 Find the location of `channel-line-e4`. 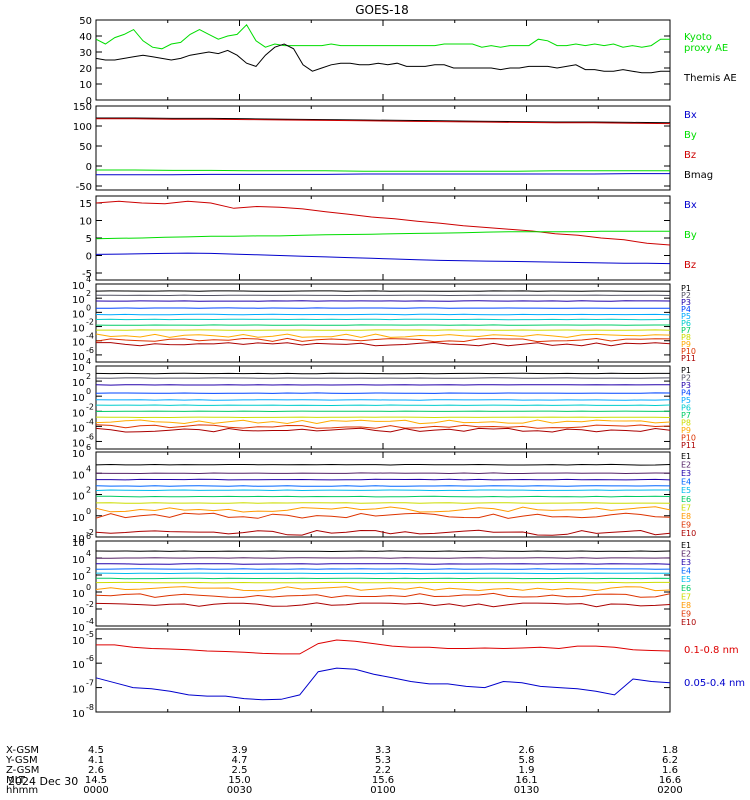

channel-line-e4 is located at coordinates (383, 486).